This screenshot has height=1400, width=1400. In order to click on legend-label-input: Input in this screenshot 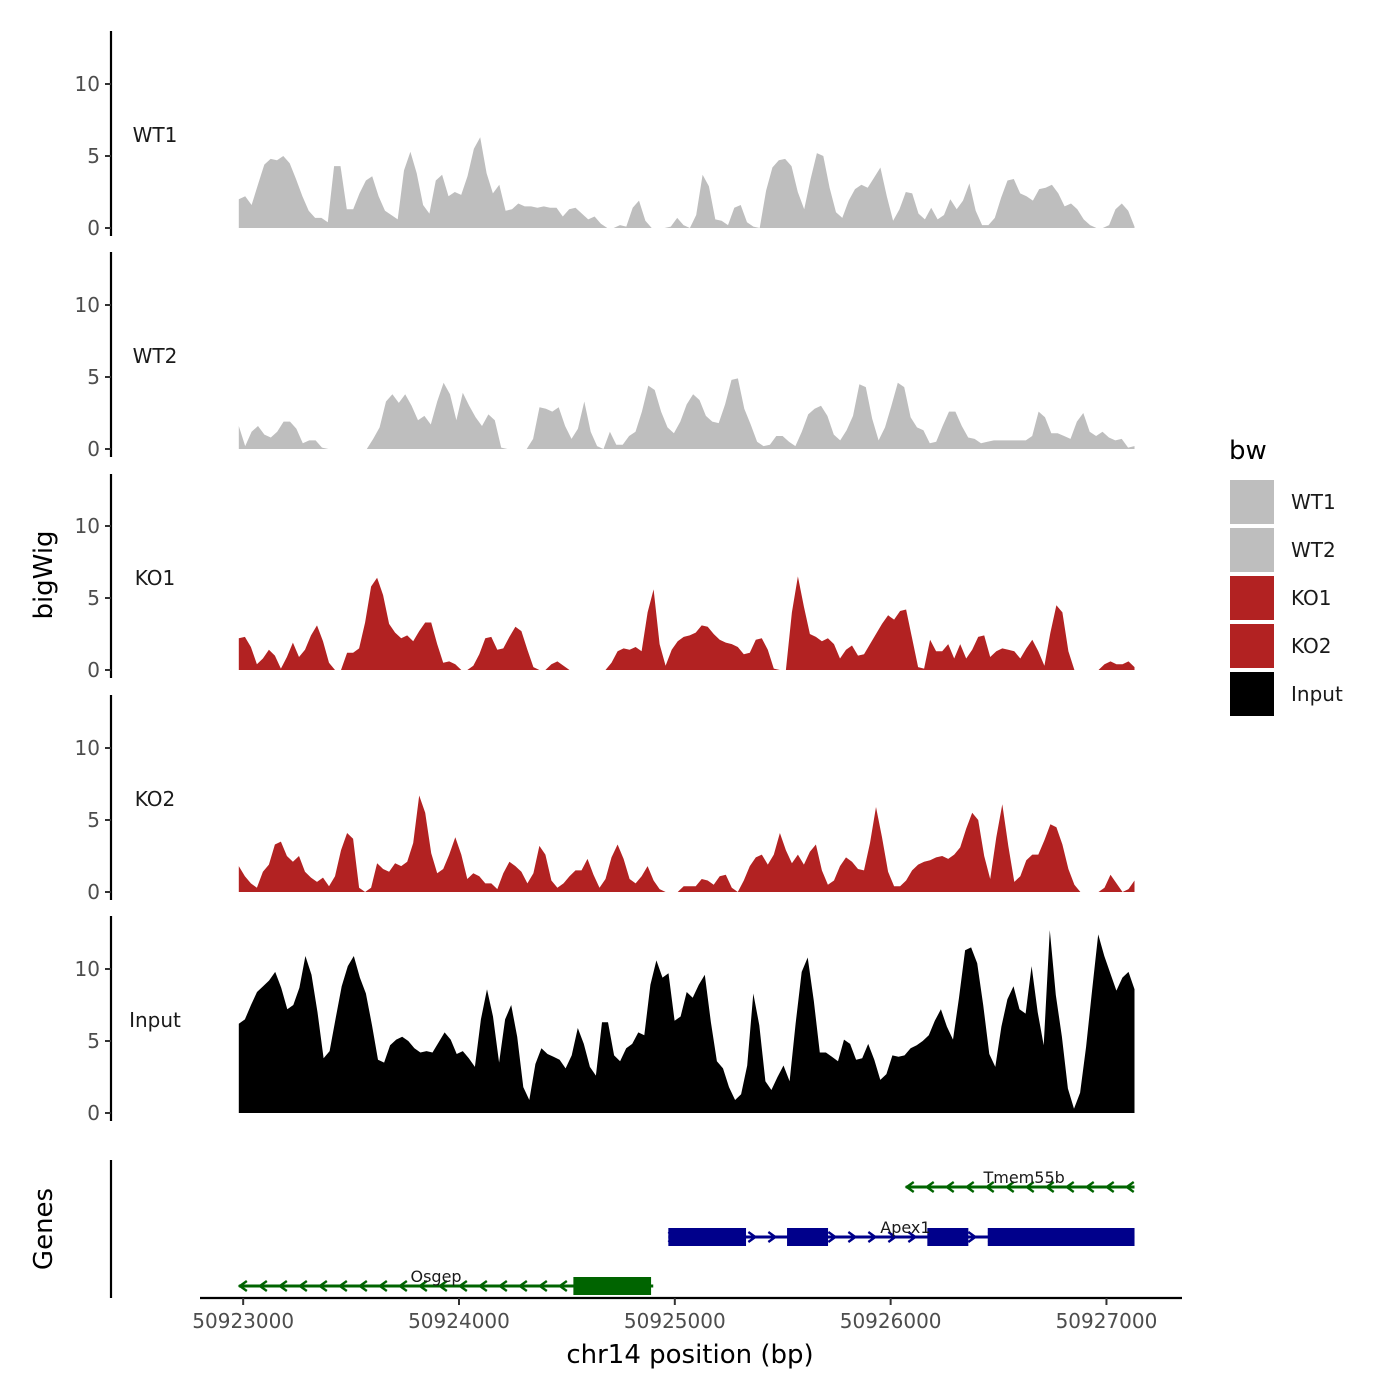, I will do `click(1317, 694)`.